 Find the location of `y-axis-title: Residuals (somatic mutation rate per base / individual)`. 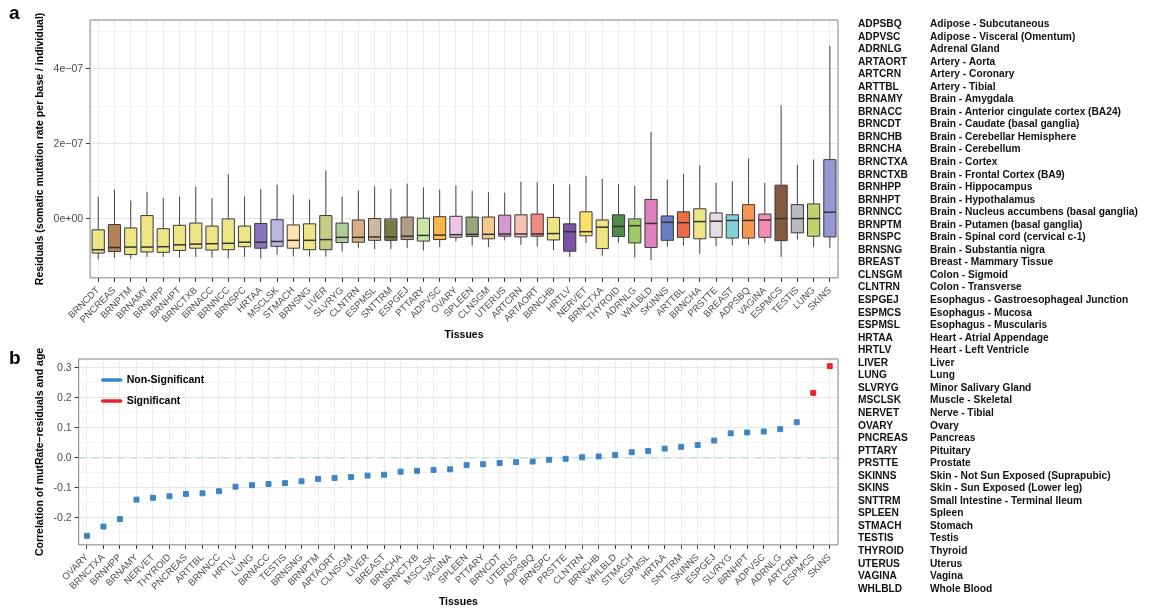

y-axis-title: Residuals (somatic mutation rate per base / individual) is located at coordinates (39, 149).